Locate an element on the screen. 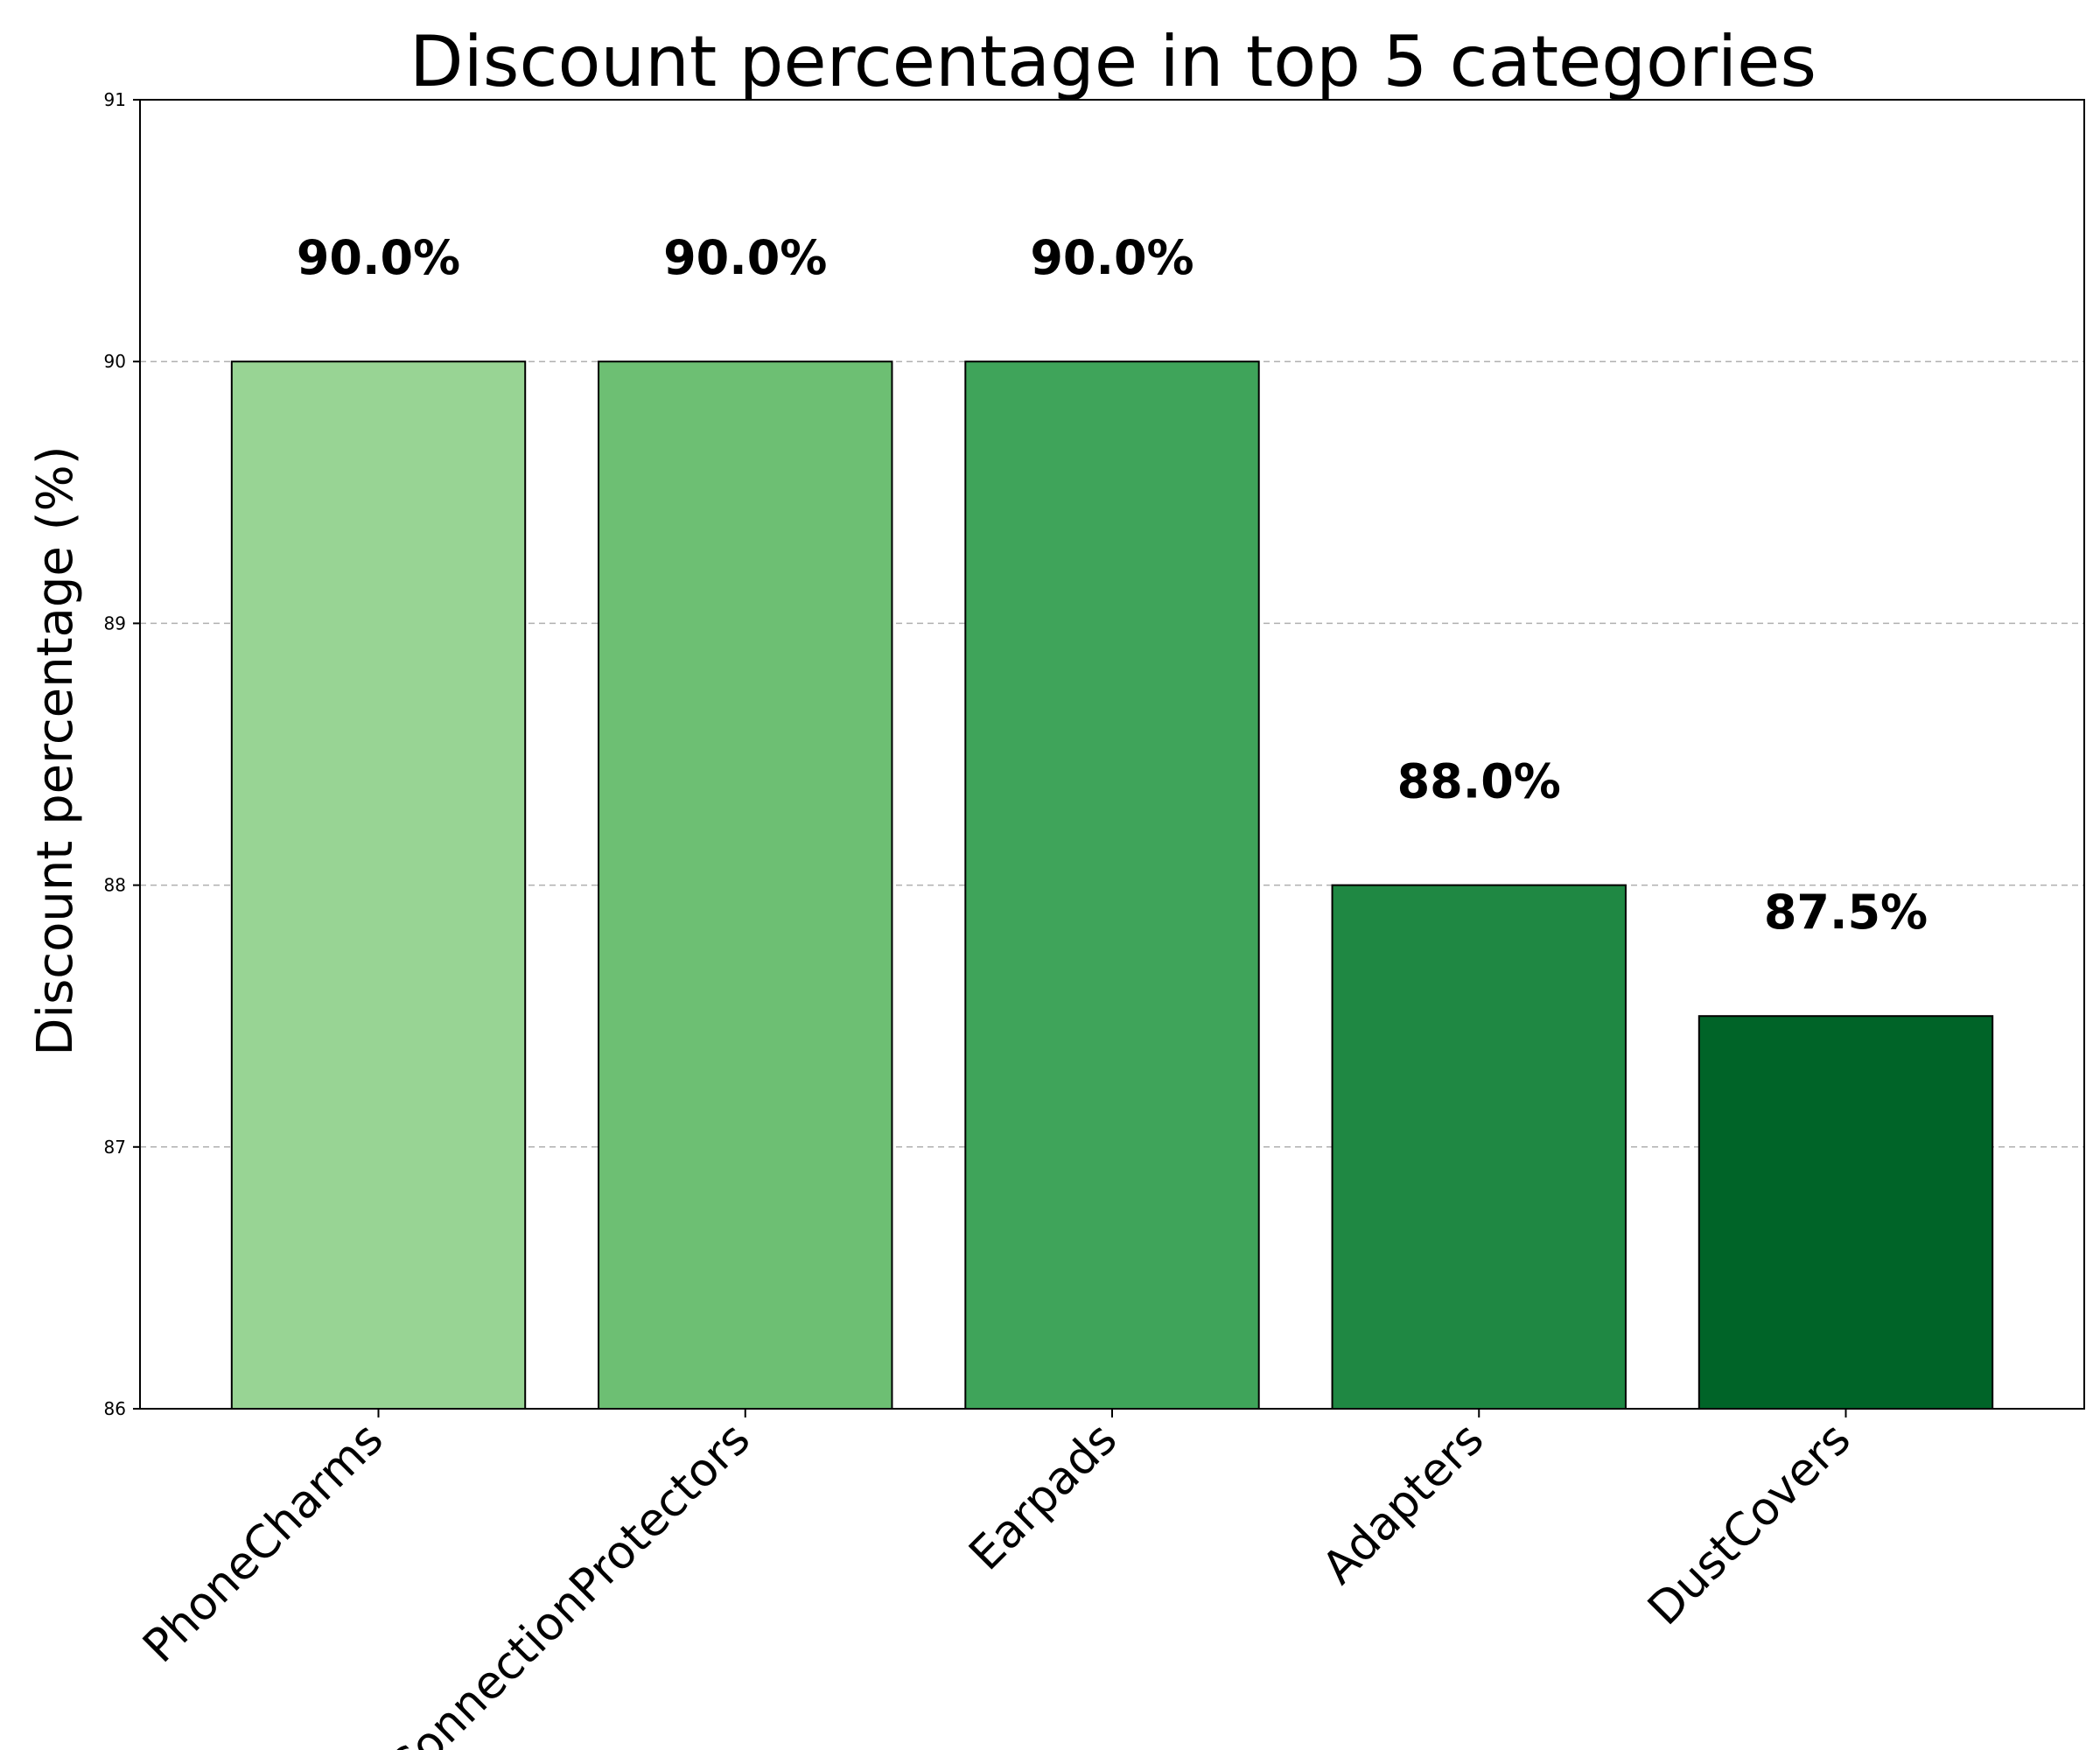 The image size is (2100, 1750). y-tick-label: 89 is located at coordinates (115, 623).